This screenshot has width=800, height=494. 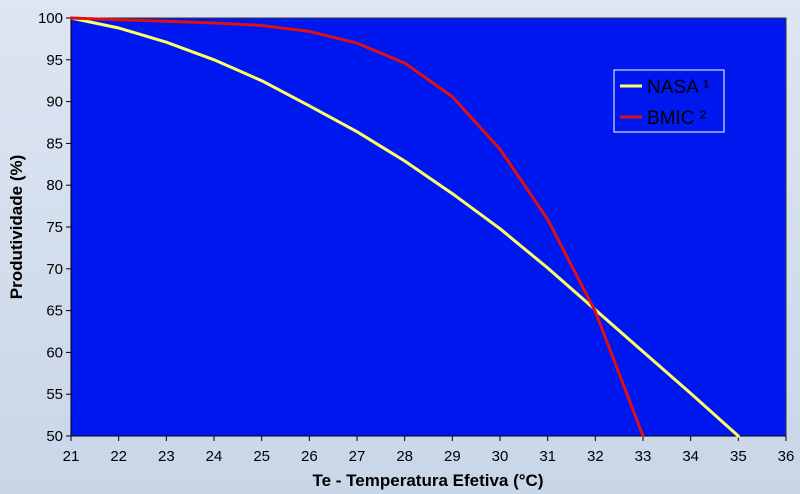 I want to click on y-axis-ticks: 50 55 60 65 70 75 80 85 90 95 100, so click(x=54, y=227).